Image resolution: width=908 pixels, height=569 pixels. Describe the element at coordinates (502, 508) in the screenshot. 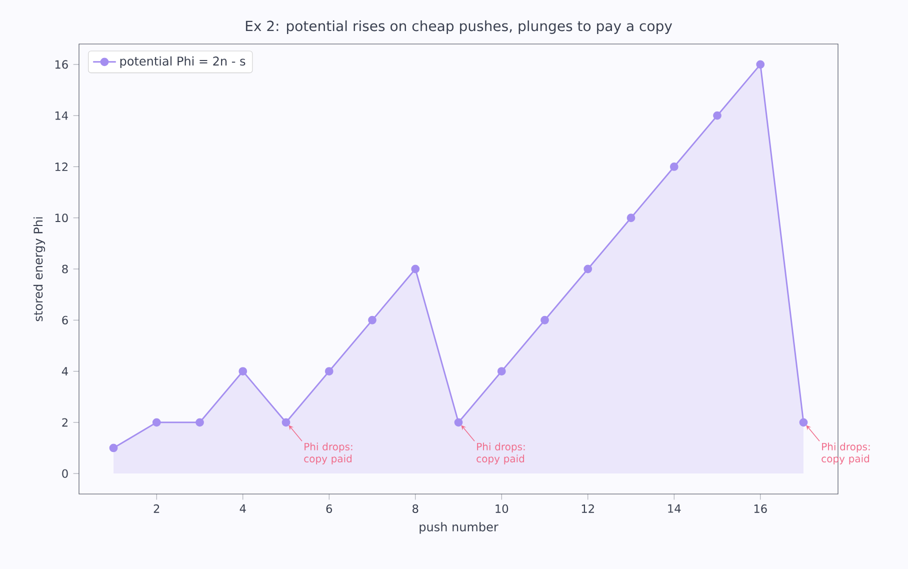

I see `x-tick-label: 10` at that location.